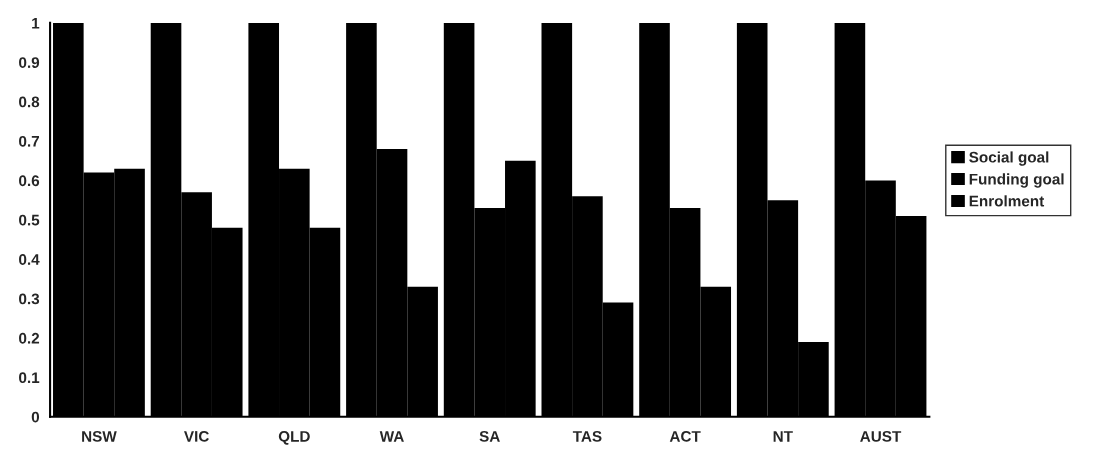 The height and width of the screenshot is (458, 1113). What do you see at coordinates (196, 436) in the screenshot?
I see `x-tick-label: VIC` at bounding box center [196, 436].